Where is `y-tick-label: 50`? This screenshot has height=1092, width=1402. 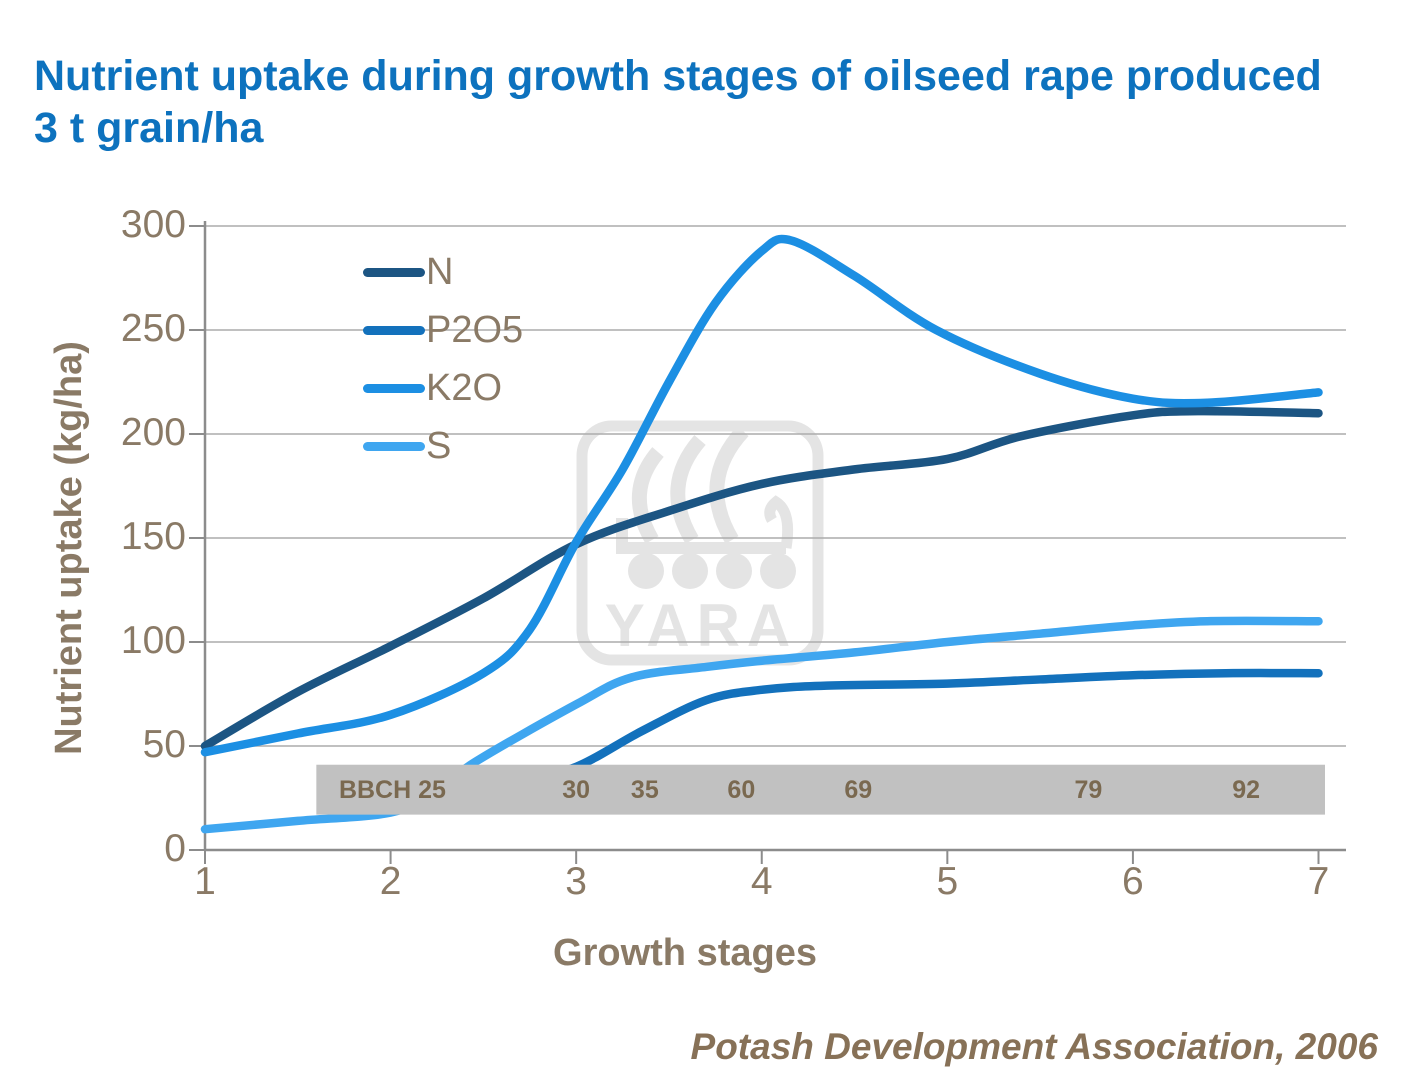 y-tick-label: 50 is located at coordinates (164, 744).